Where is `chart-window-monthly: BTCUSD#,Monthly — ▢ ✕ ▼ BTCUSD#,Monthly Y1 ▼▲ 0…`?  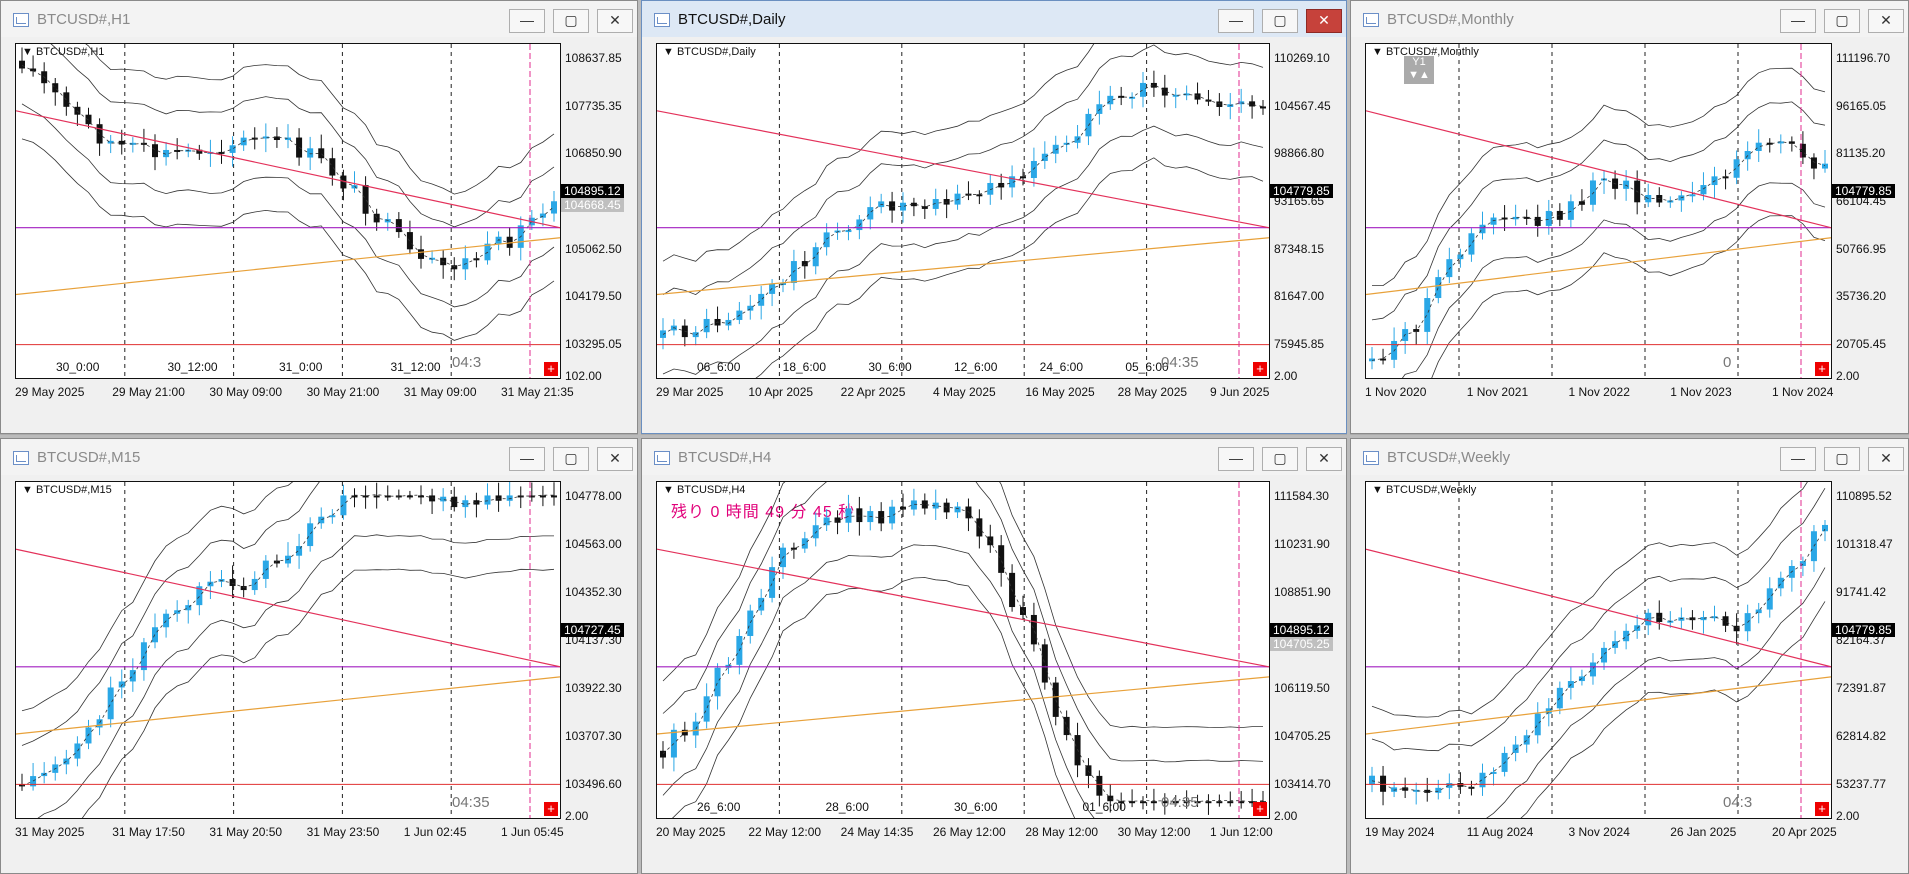 chart-window-monthly: BTCUSD#,Monthly — ▢ ✕ ▼ BTCUSD#,Monthly Y1 ▼▲ 0… is located at coordinates (1629, 217).